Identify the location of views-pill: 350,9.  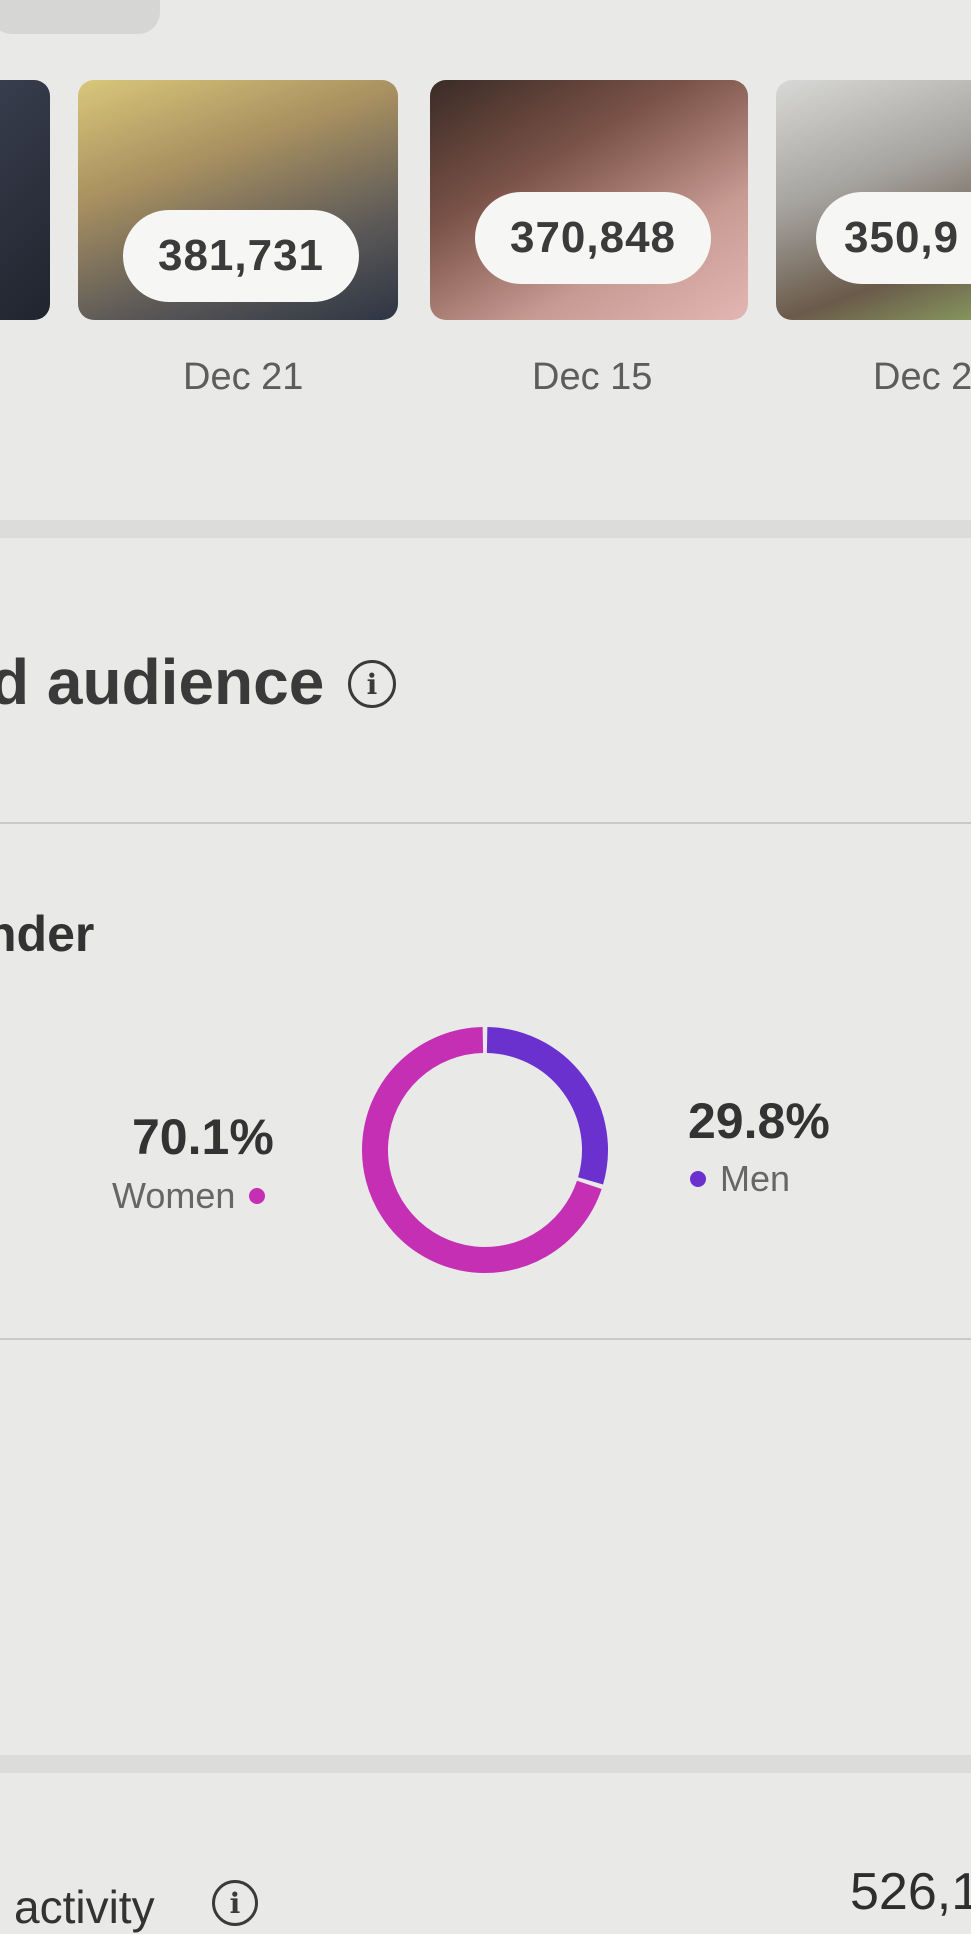
(893, 238).